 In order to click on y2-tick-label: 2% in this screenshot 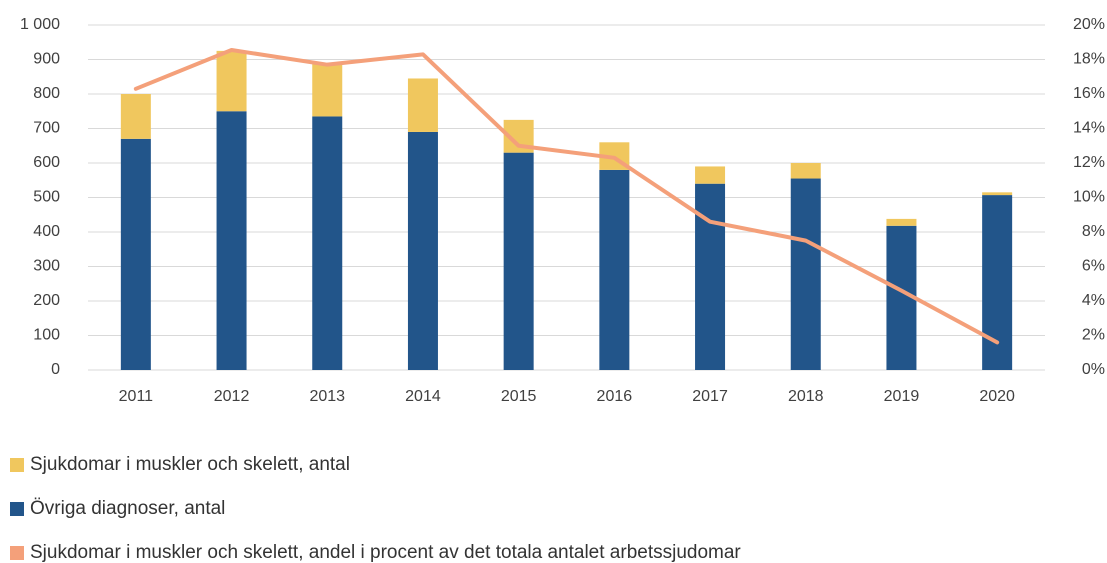, I will do `click(1093, 335)`.